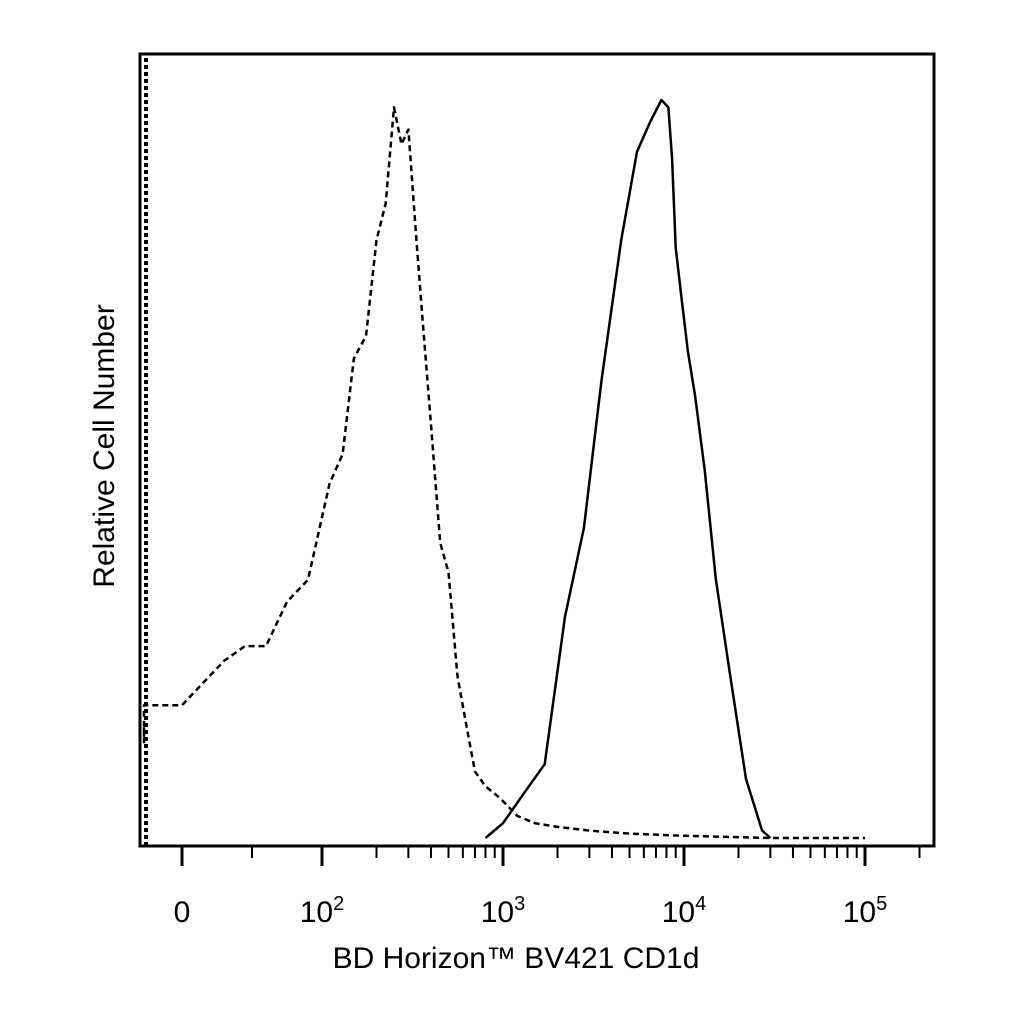  What do you see at coordinates (531, 911) in the screenshot?
I see `x-axis-tick-labels: 0 10² 10³ 10⁴ 10⁵` at bounding box center [531, 911].